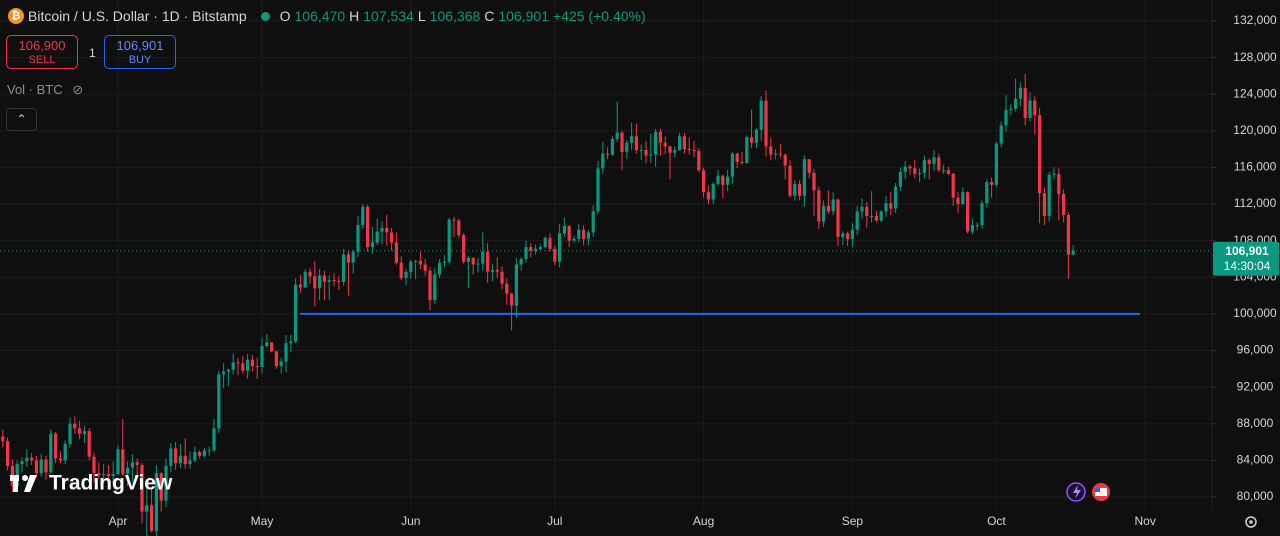 This screenshot has height=536, width=1280. Describe the element at coordinates (489, 16) in the screenshot. I see `c-label: C` at that location.